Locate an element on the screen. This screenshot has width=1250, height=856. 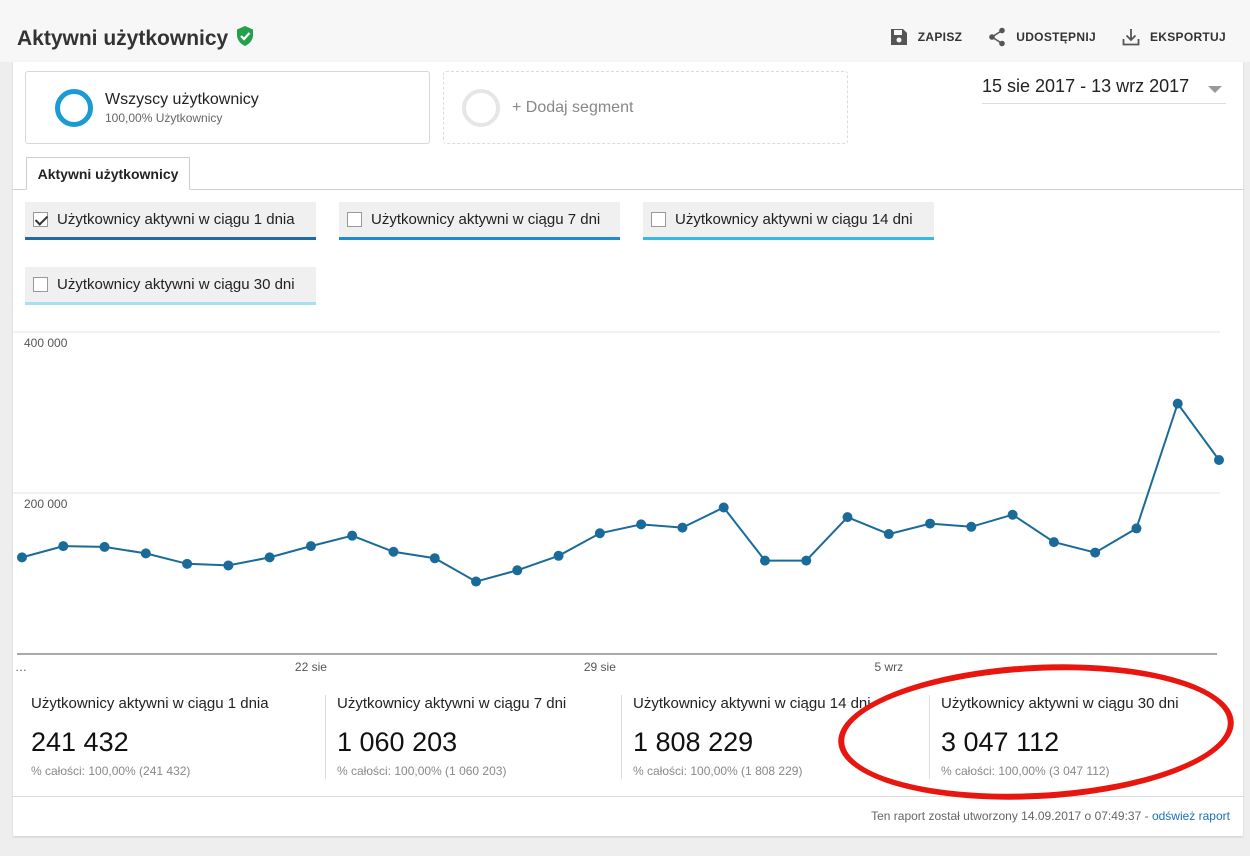
page-title-text: Aktywni użytkownicy is located at coordinates (123, 38).